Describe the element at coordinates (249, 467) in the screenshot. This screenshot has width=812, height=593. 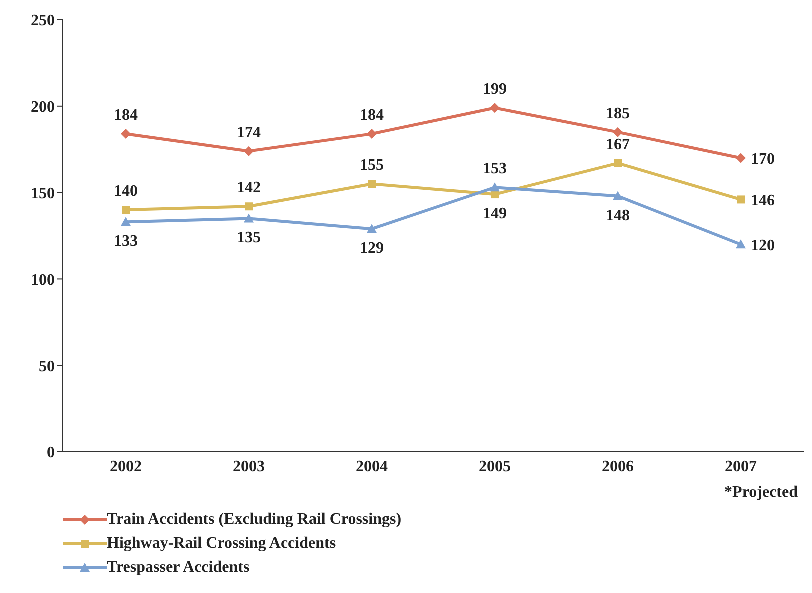
I see `x-tick-label: 2003` at that location.